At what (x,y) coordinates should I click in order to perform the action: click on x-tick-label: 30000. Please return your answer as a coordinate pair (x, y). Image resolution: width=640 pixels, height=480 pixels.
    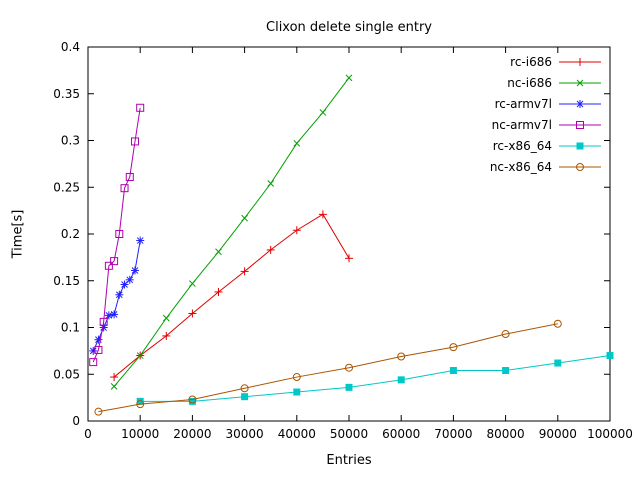
    Looking at the image, I should click on (245, 434).